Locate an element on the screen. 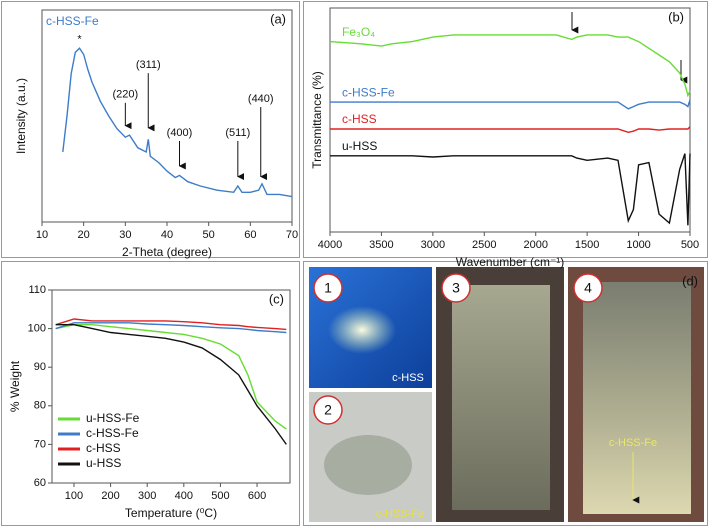 This screenshot has height=527, width=709. x-tick-label: 300 is located at coordinates (147, 496).